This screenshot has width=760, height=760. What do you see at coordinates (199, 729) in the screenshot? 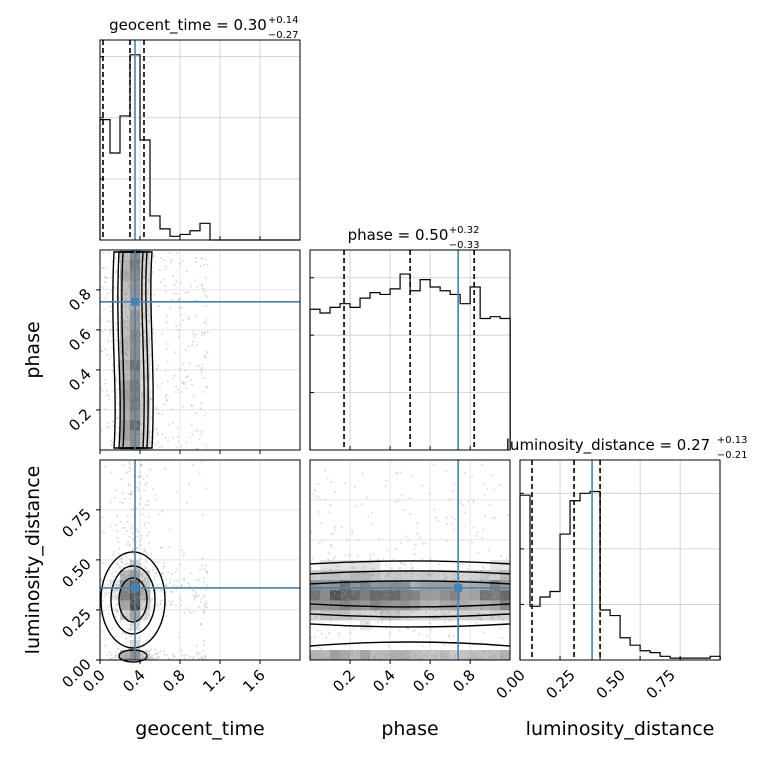
I see `xlabel-geocent-time: geocent_time` at bounding box center [199, 729].